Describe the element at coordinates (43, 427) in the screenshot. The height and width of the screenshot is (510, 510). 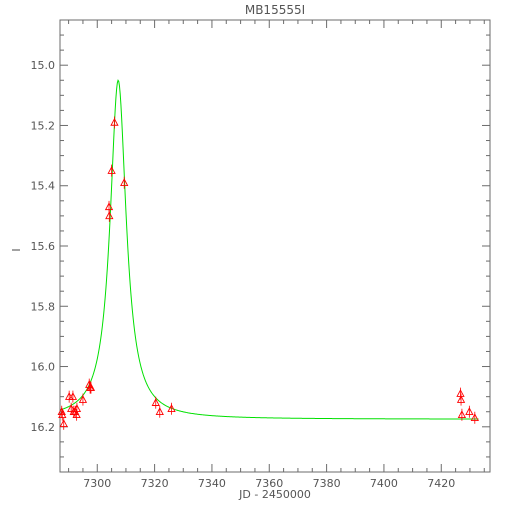
I see `y-tick-label: 16.2` at that location.